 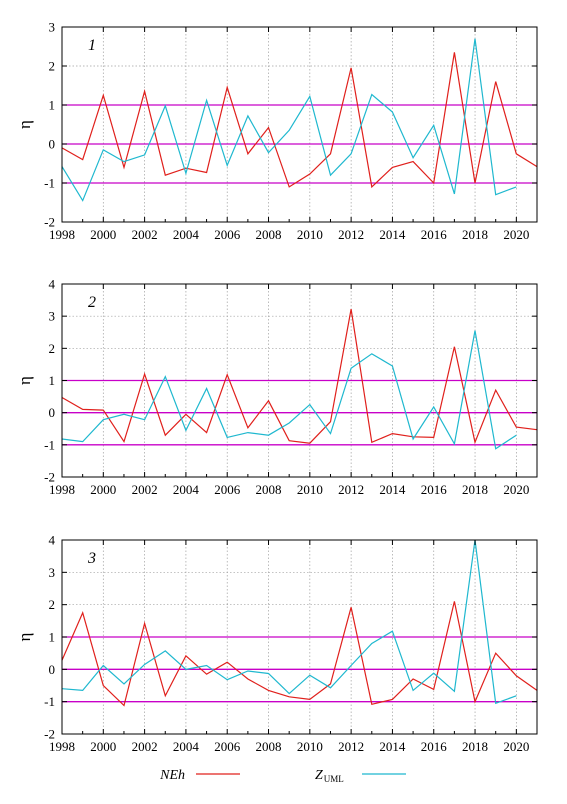 What do you see at coordinates (92, 302) in the screenshot?
I see `panel-label: 2` at bounding box center [92, 302].